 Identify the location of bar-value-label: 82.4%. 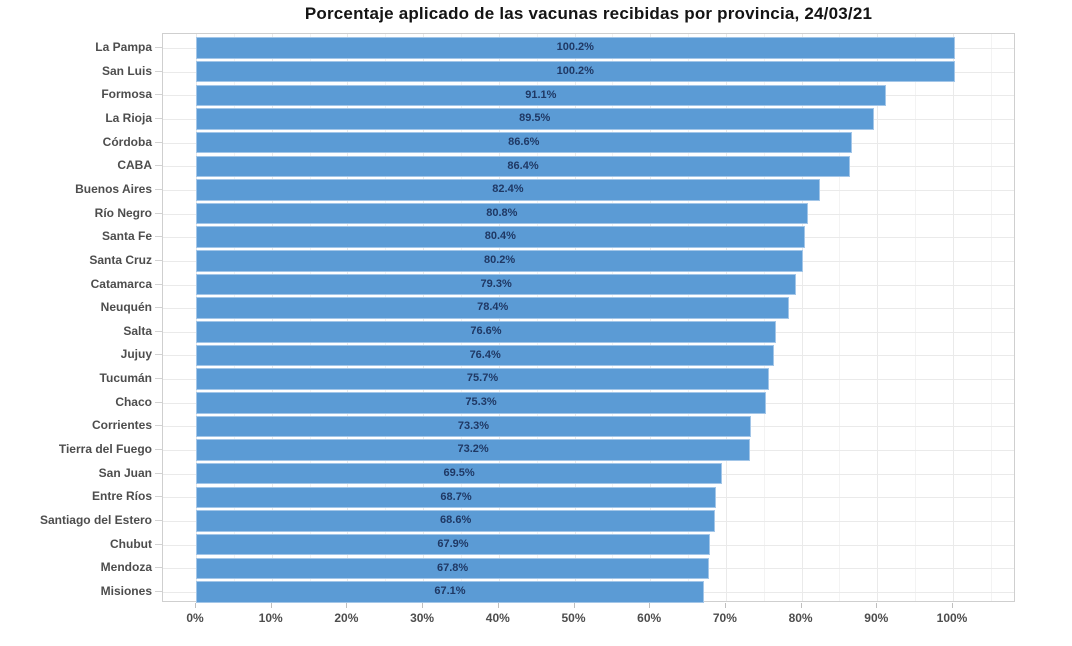
(508, 189).